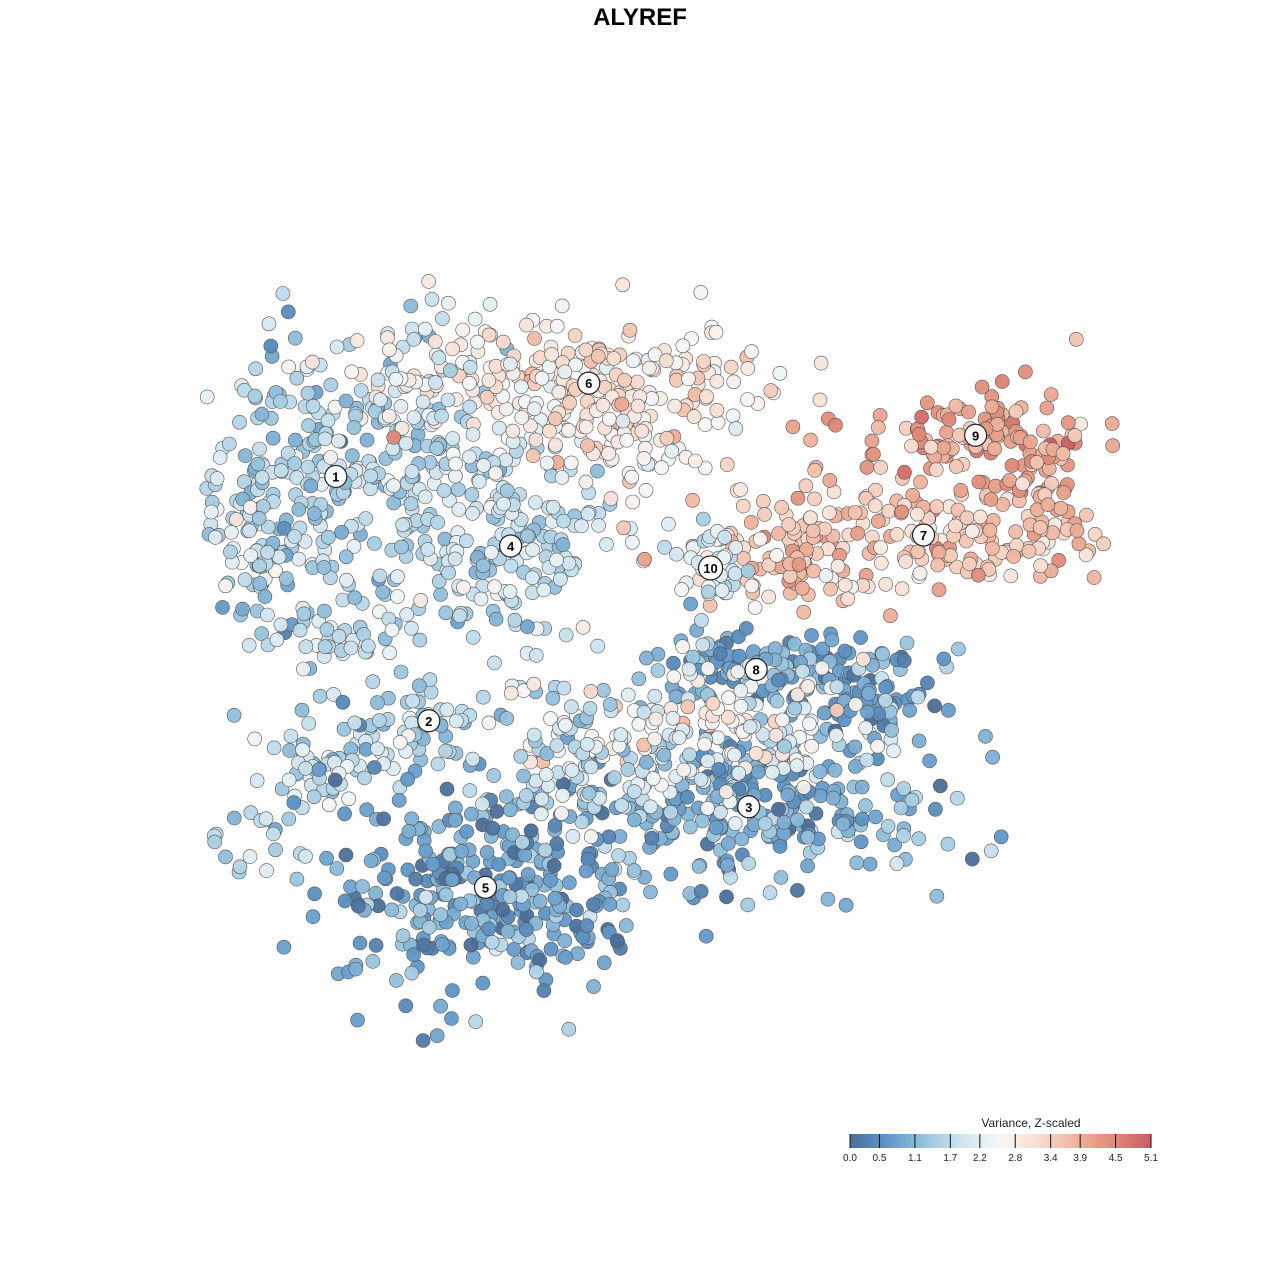 The height and width of the screenshot is (1280, 1280). What do you see at coordinates (336, 476) in the screenshot?
I see `cluster-label-badge` at bounding box center [336, 476].